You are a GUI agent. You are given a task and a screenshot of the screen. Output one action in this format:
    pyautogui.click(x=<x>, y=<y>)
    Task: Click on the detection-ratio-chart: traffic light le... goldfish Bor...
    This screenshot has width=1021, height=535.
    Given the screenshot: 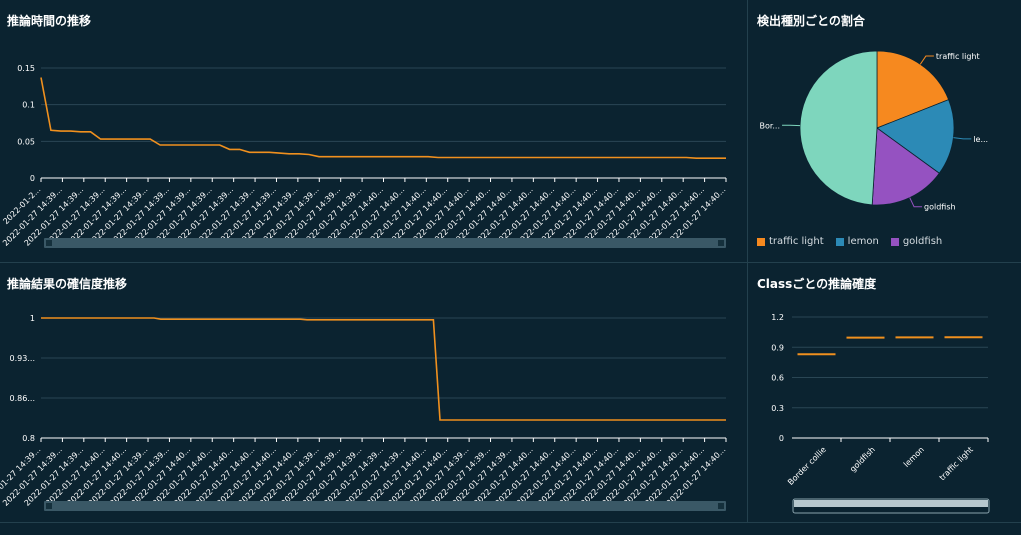 What is the action you would take?
    pyautogui.click(x=873, y=131)
    